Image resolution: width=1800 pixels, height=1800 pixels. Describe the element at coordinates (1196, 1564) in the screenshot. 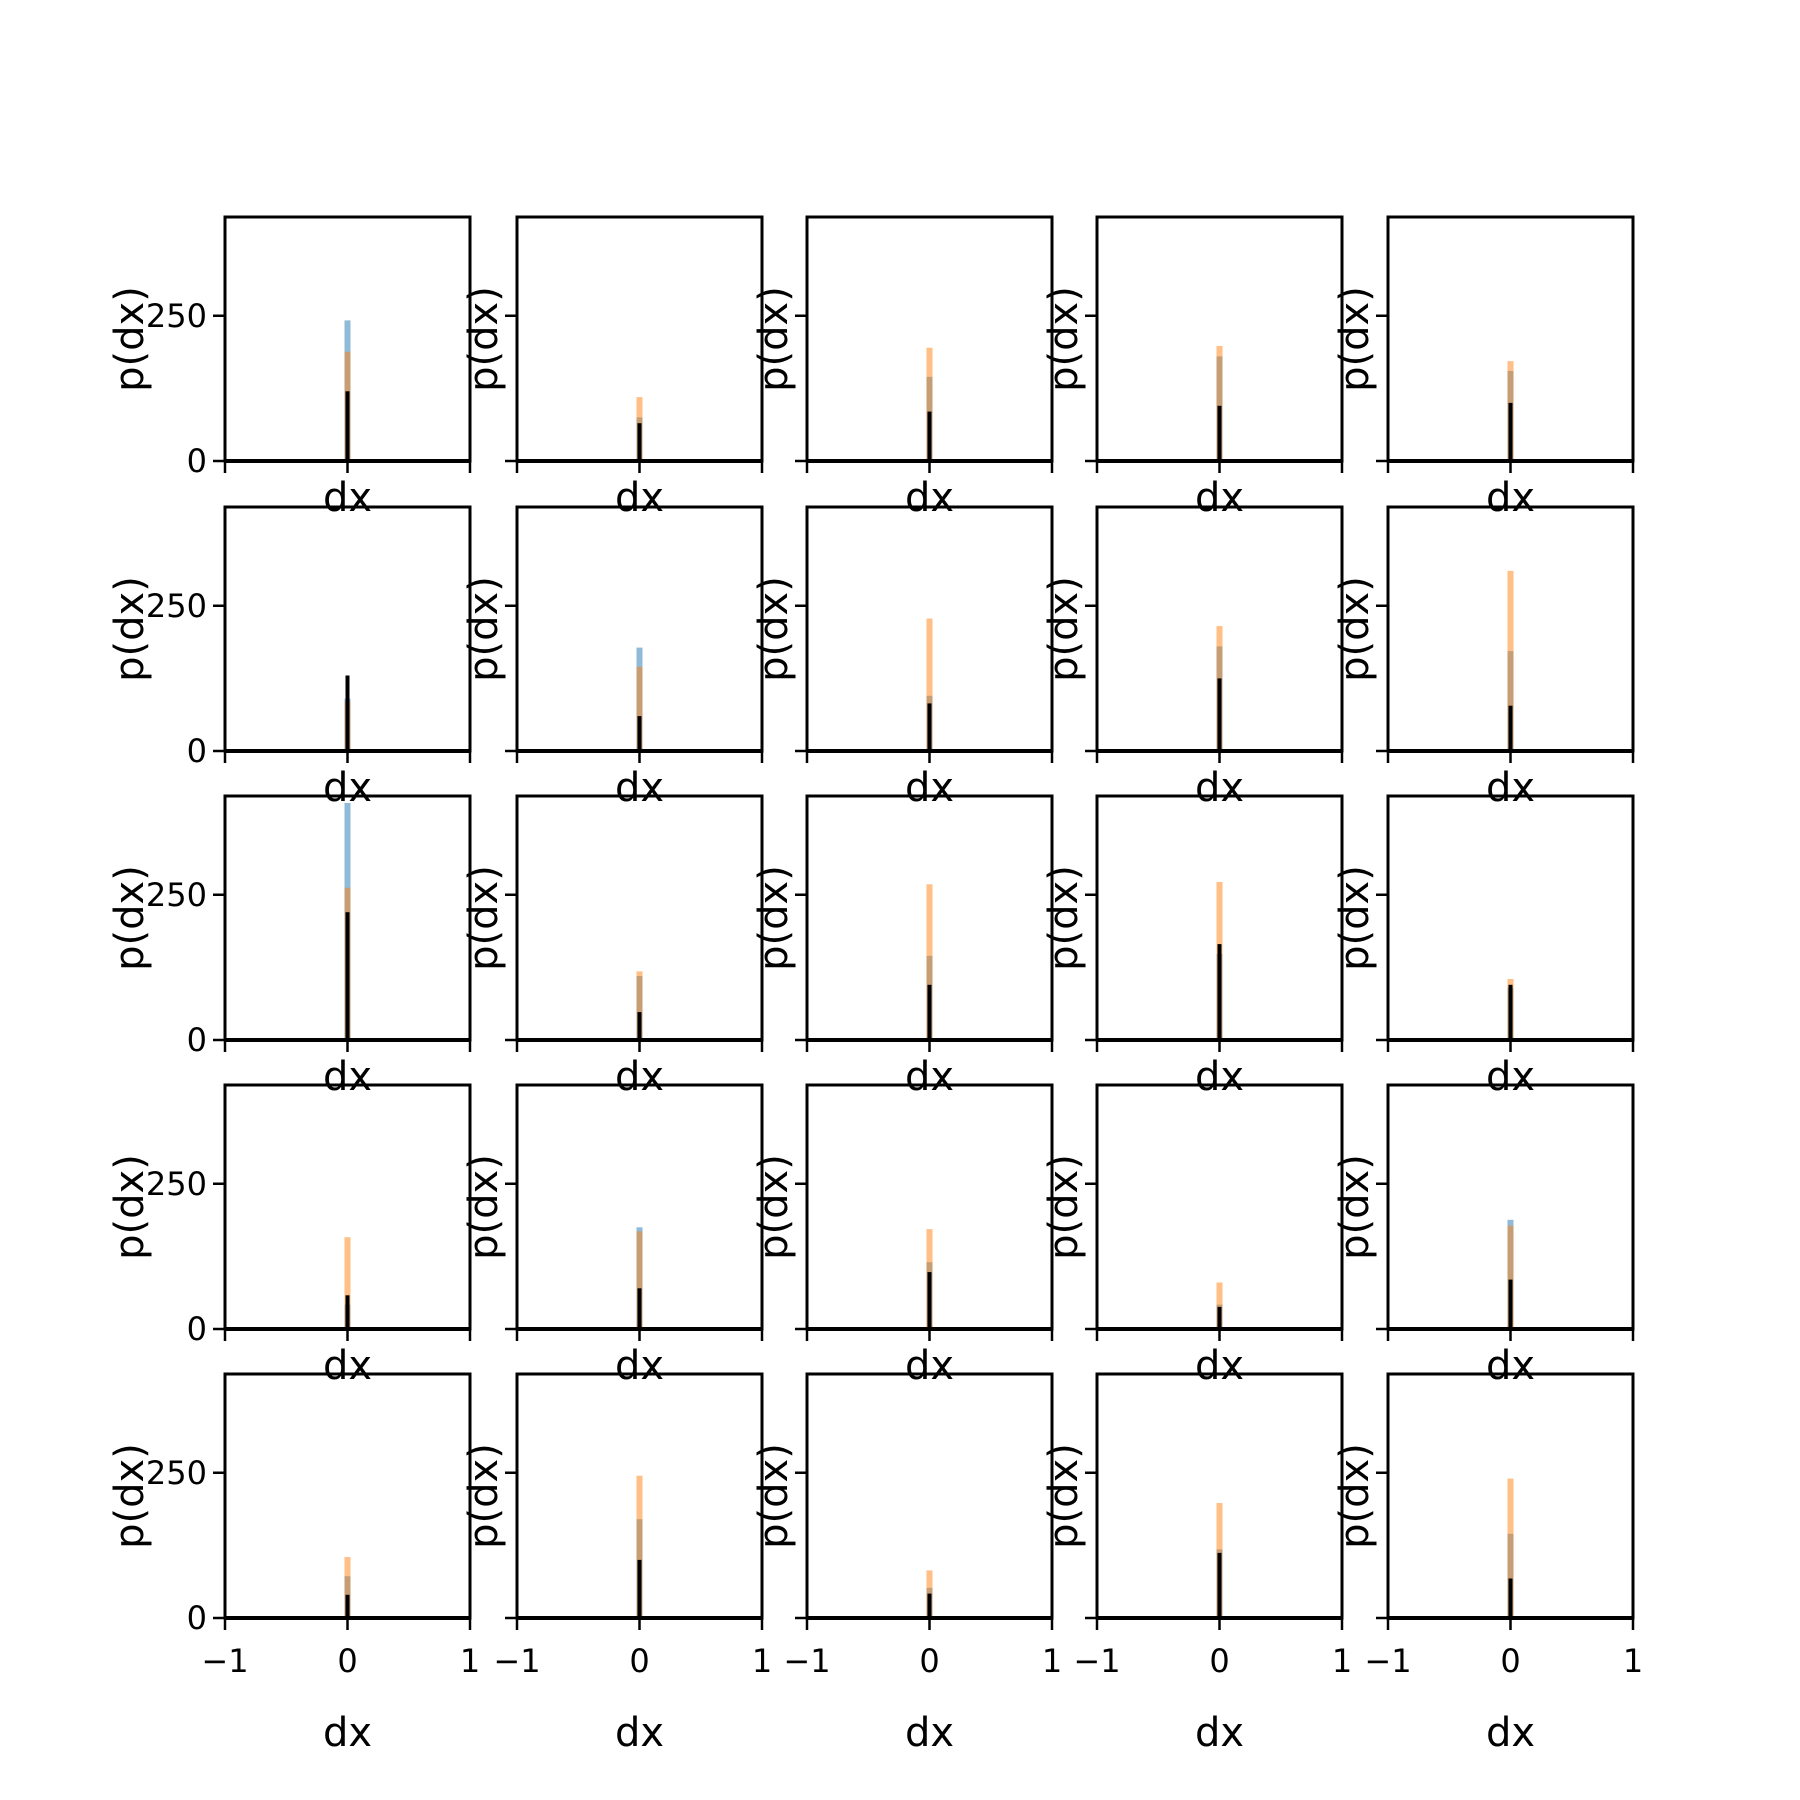

I see `subplot-r5-c4: −1 0 1 p(dx) dx` at that location.